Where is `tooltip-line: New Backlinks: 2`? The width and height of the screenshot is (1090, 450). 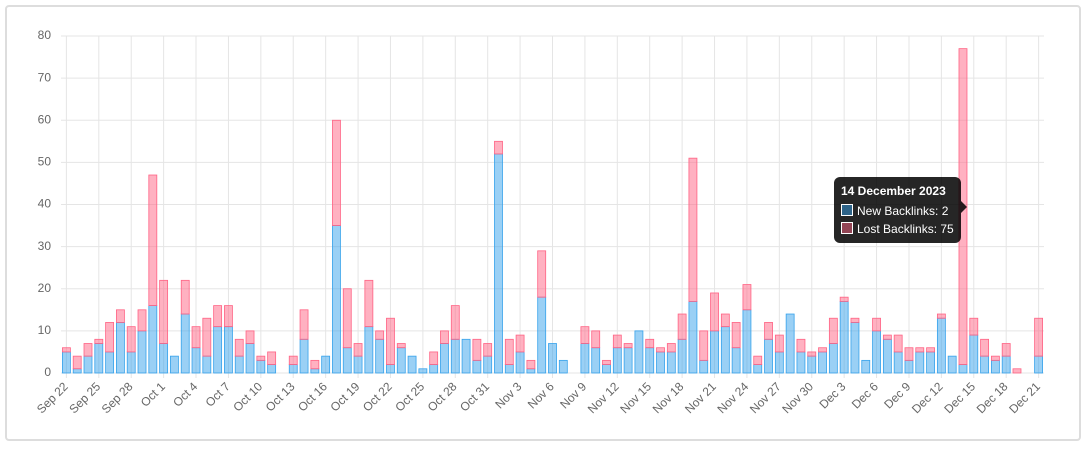 tooltip-line: New Backlinks: 2 is located at coordinates (897, 211).